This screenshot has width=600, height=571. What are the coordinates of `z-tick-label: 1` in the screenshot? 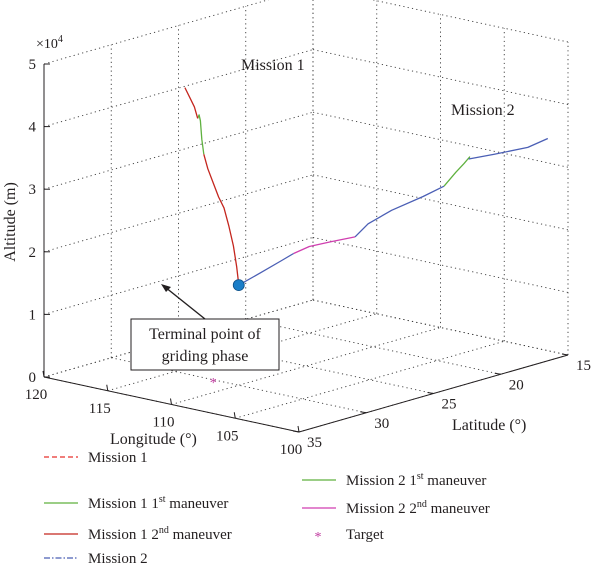 It's located at (33, 315).